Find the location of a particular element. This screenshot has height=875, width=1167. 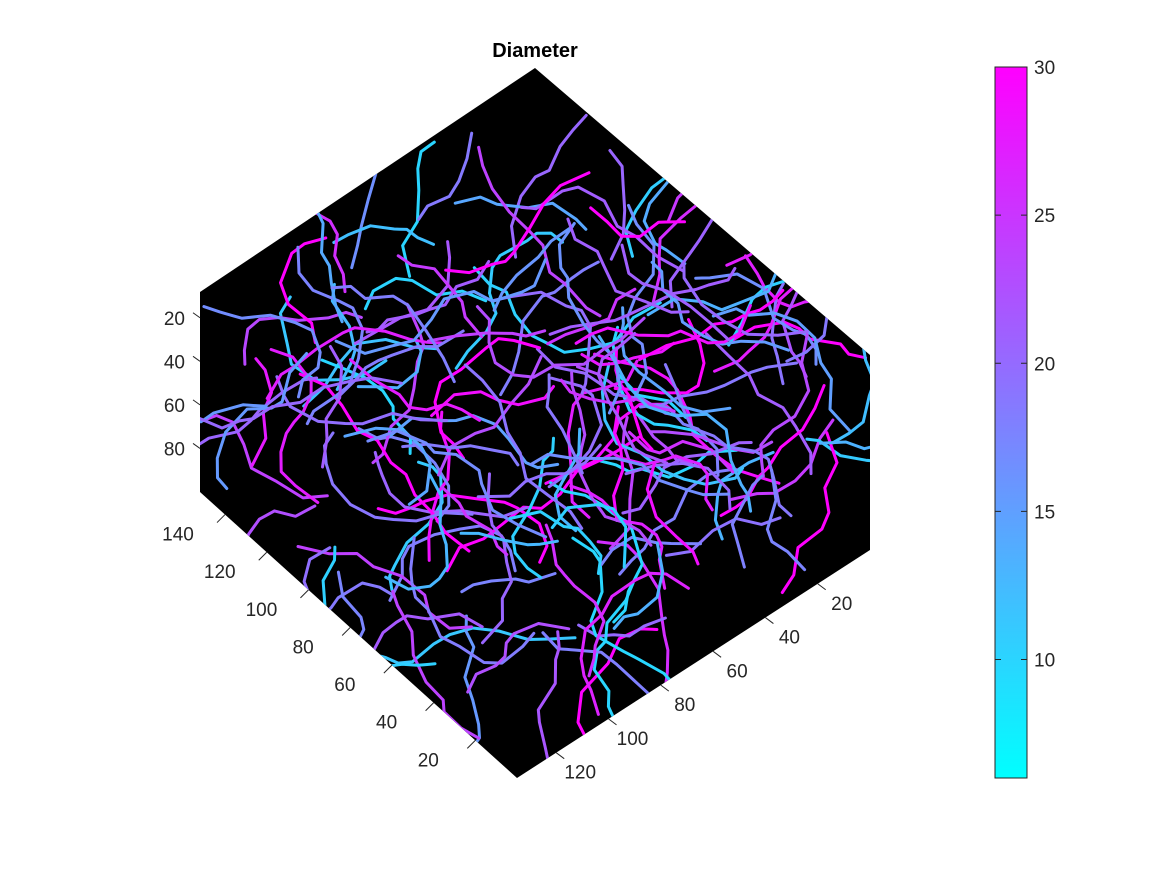

z-tick-label: 20 is located at coordinates (174, 319).